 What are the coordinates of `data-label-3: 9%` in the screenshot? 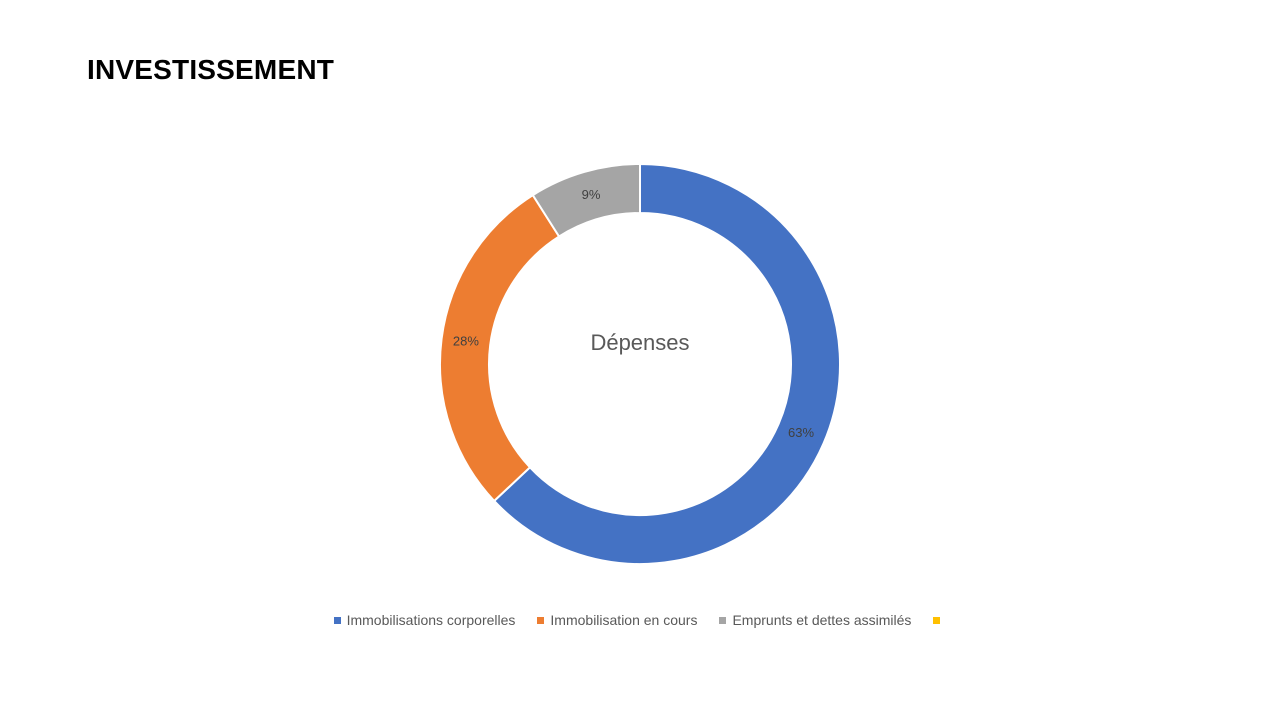 It's located at (591, 194).